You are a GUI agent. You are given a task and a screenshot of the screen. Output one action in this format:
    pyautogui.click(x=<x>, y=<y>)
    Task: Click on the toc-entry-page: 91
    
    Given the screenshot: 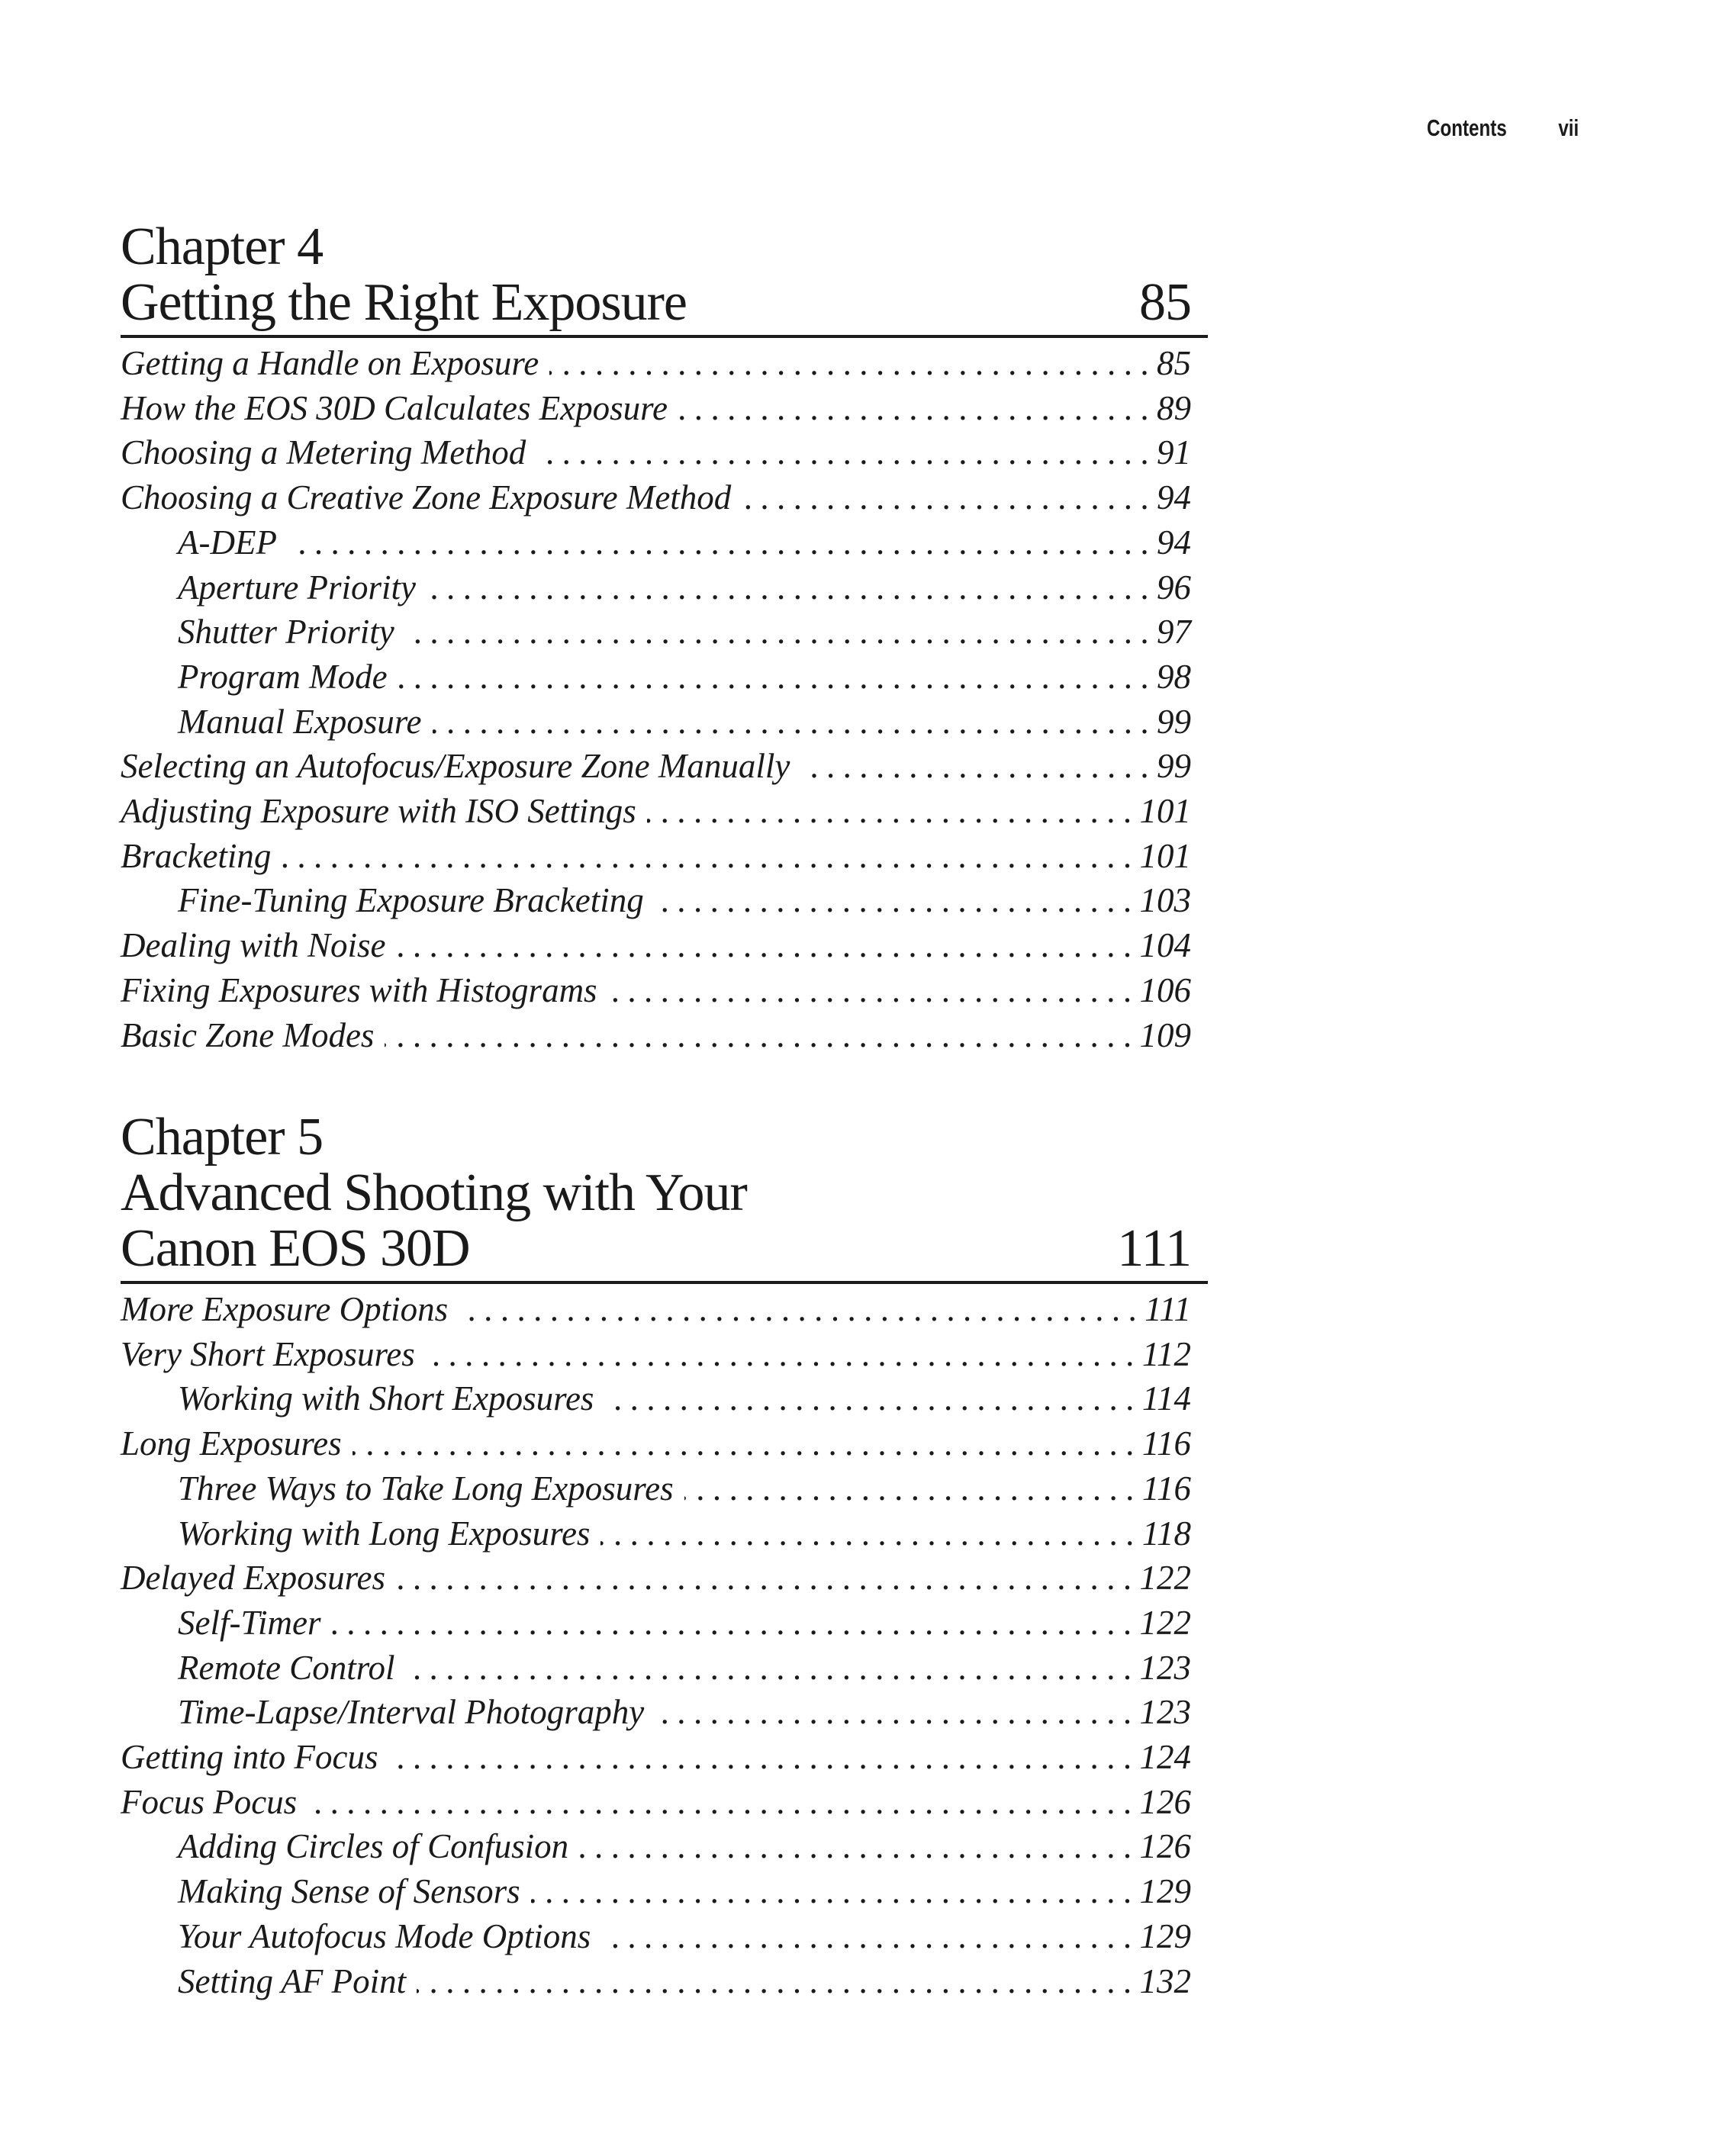 What is the action you would take?
    pyautogui.click(x=1174, y=453)
    